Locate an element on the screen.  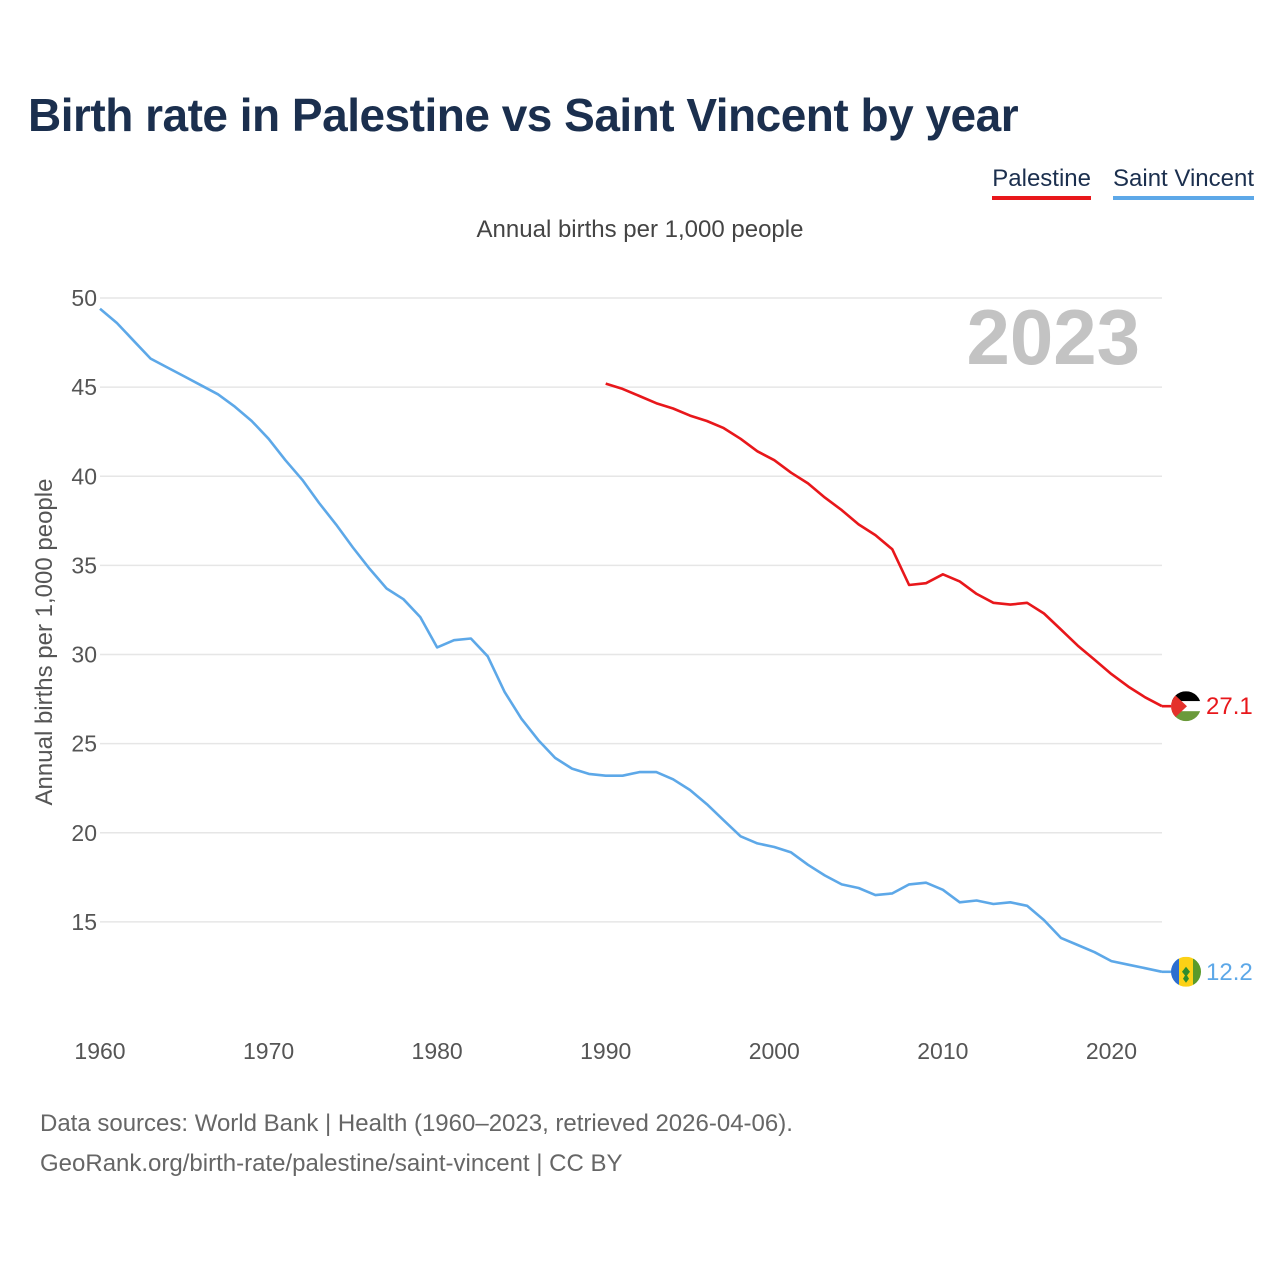
x-tick-label: 2000 is located at coordinates (774, 1051).